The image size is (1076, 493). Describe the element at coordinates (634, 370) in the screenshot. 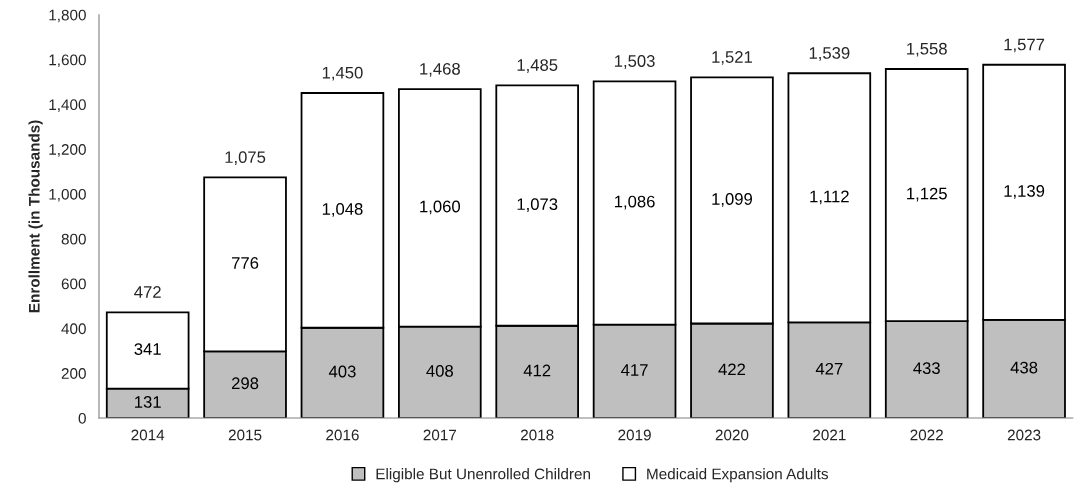

I see `data-label: 417` at that location.